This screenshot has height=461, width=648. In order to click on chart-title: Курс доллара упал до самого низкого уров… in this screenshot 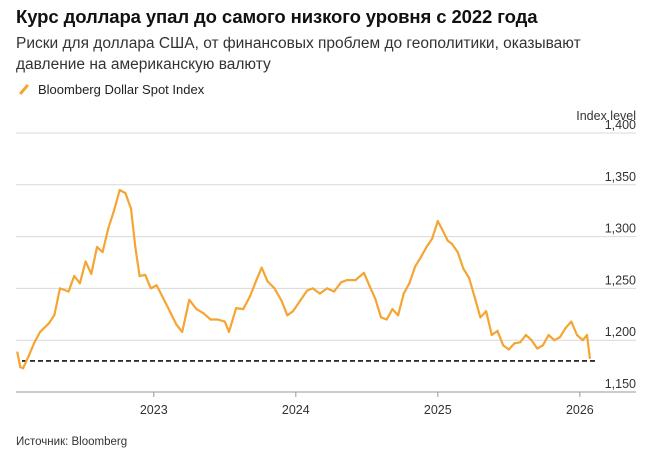, I will do `click(277, 16)`.